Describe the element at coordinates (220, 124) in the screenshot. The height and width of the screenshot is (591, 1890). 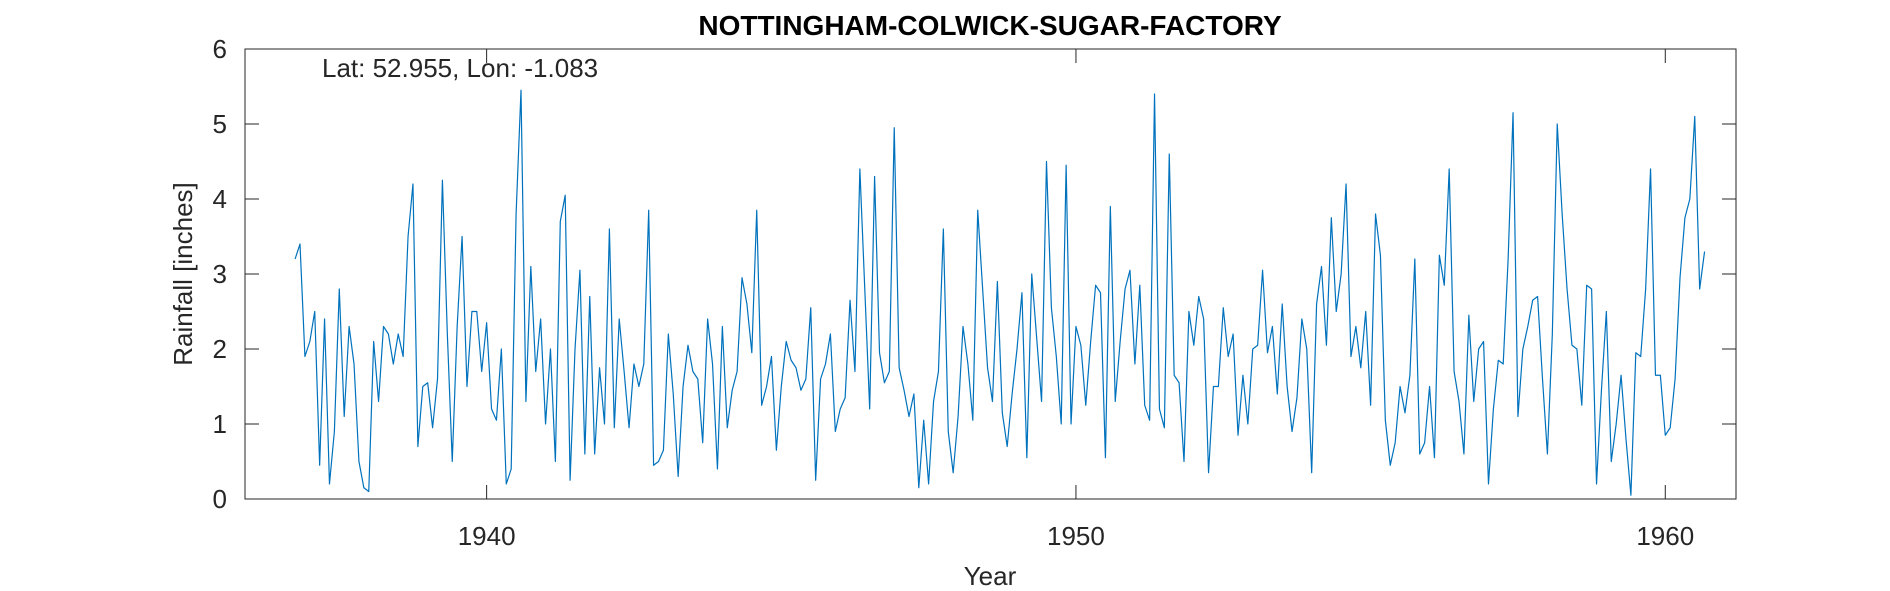
I see `y-tick-label: 5` at that location.